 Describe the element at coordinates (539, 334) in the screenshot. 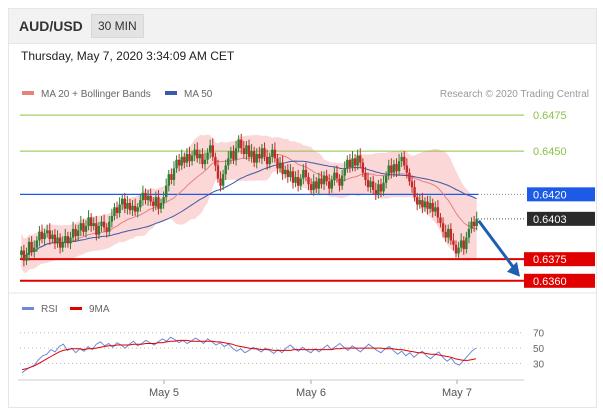

I see `rsi-tick-70: 70` at that location.